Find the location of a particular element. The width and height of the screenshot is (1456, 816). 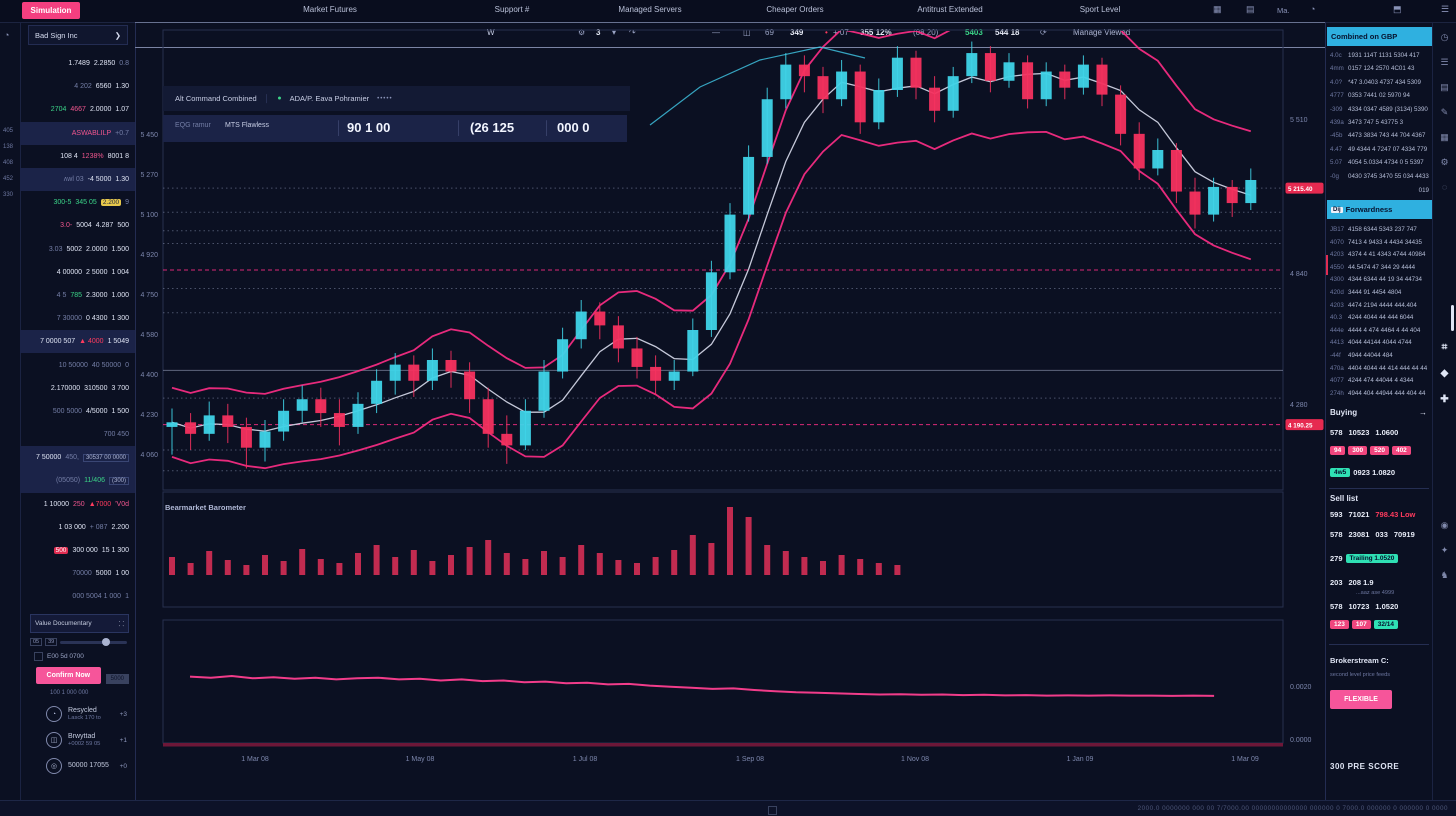

plus-icon: ✚ is located at coordinates (1444, 399).